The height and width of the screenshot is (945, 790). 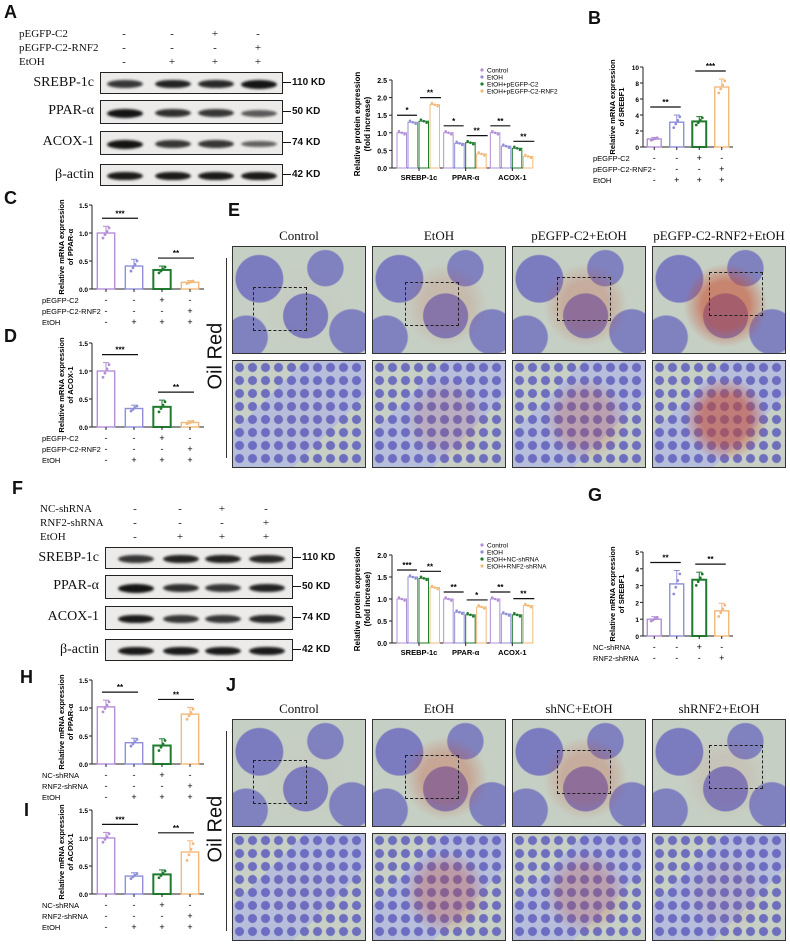 What do you see at coordinates (637, 603) in the screenshot?
I see `y-tick-label: 2` at bounding box center [637, 603].